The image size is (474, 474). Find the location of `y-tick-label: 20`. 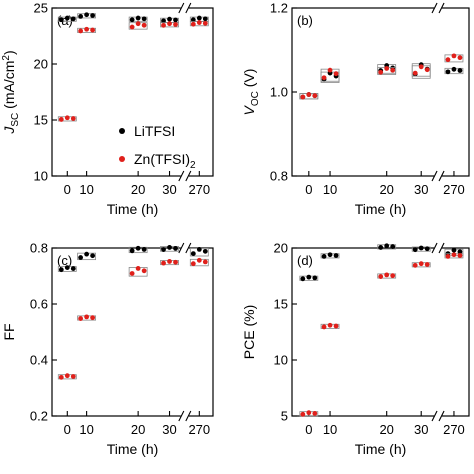

y-tick-label: 20 is located at coordinates (281, 248).